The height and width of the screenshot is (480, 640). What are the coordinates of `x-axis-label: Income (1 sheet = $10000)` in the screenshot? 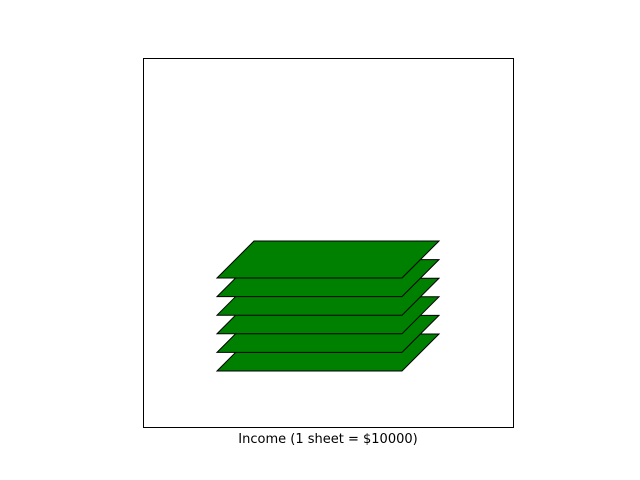 It's located at (327, 439).